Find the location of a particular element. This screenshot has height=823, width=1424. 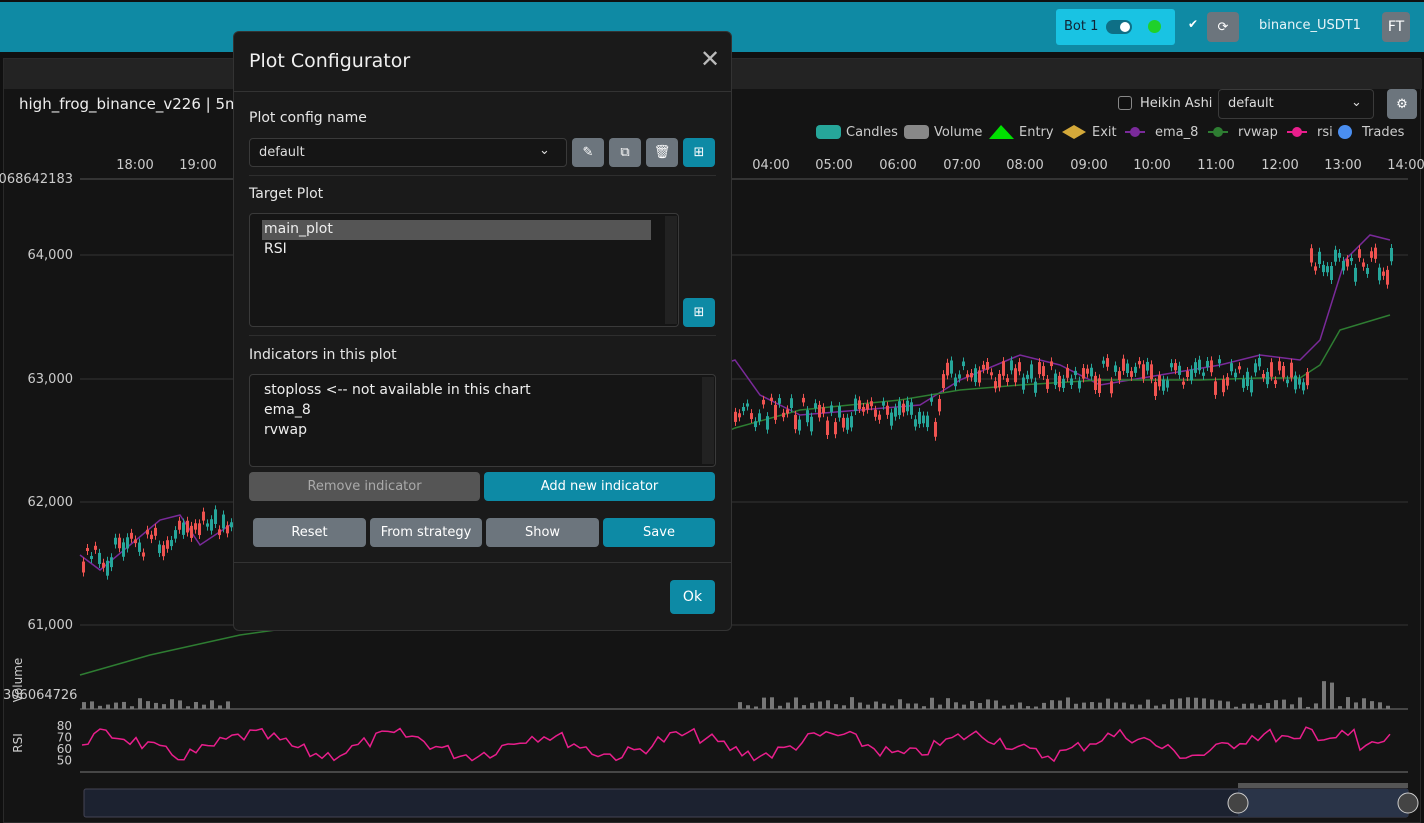

ok-button: Ok is located at coordinates (692, 597).